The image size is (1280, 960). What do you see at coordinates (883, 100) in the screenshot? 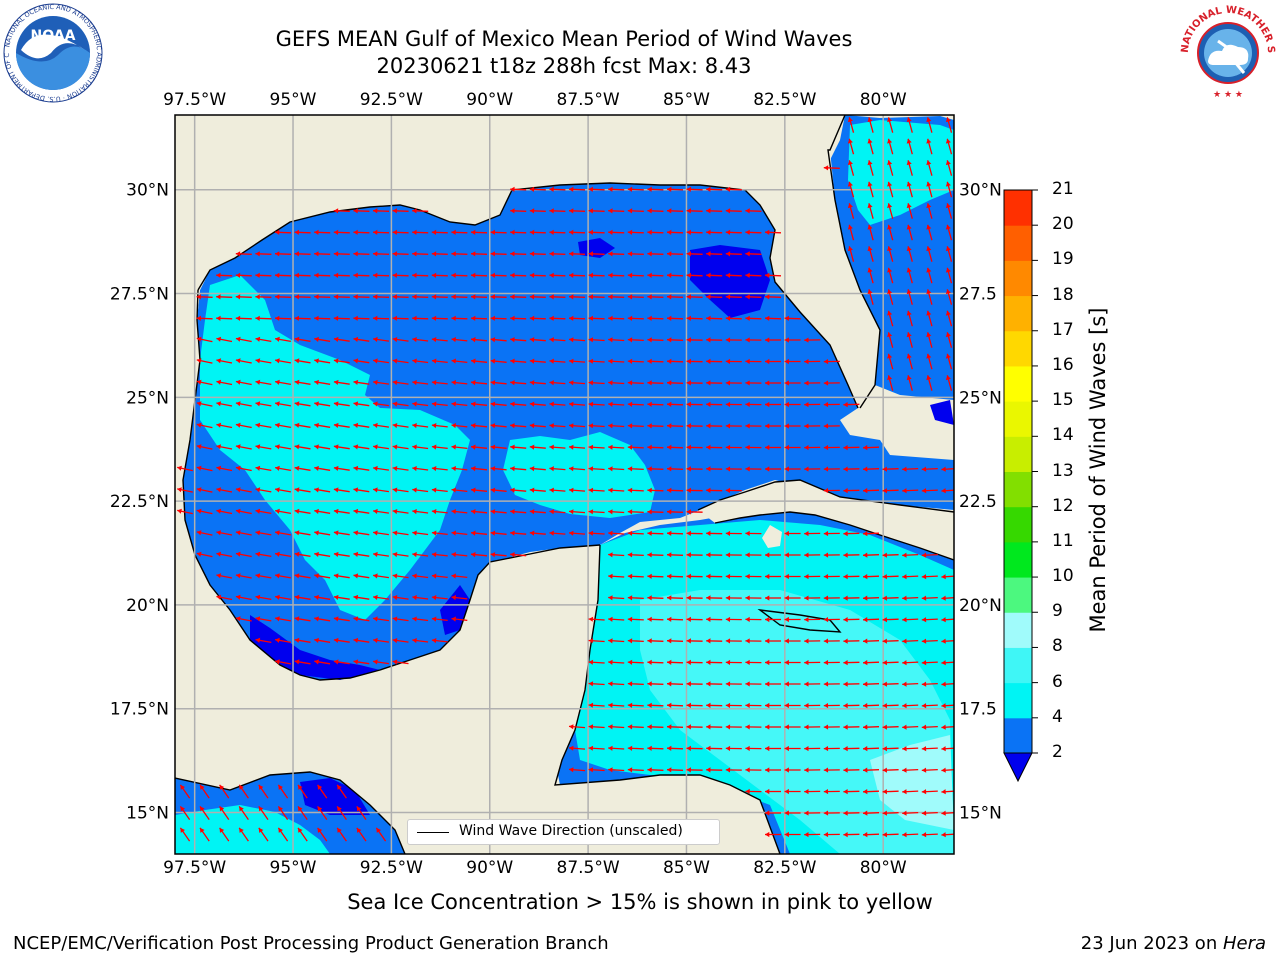
I see `lon-tick-label: 80°W` at bounding box center [883, 100].